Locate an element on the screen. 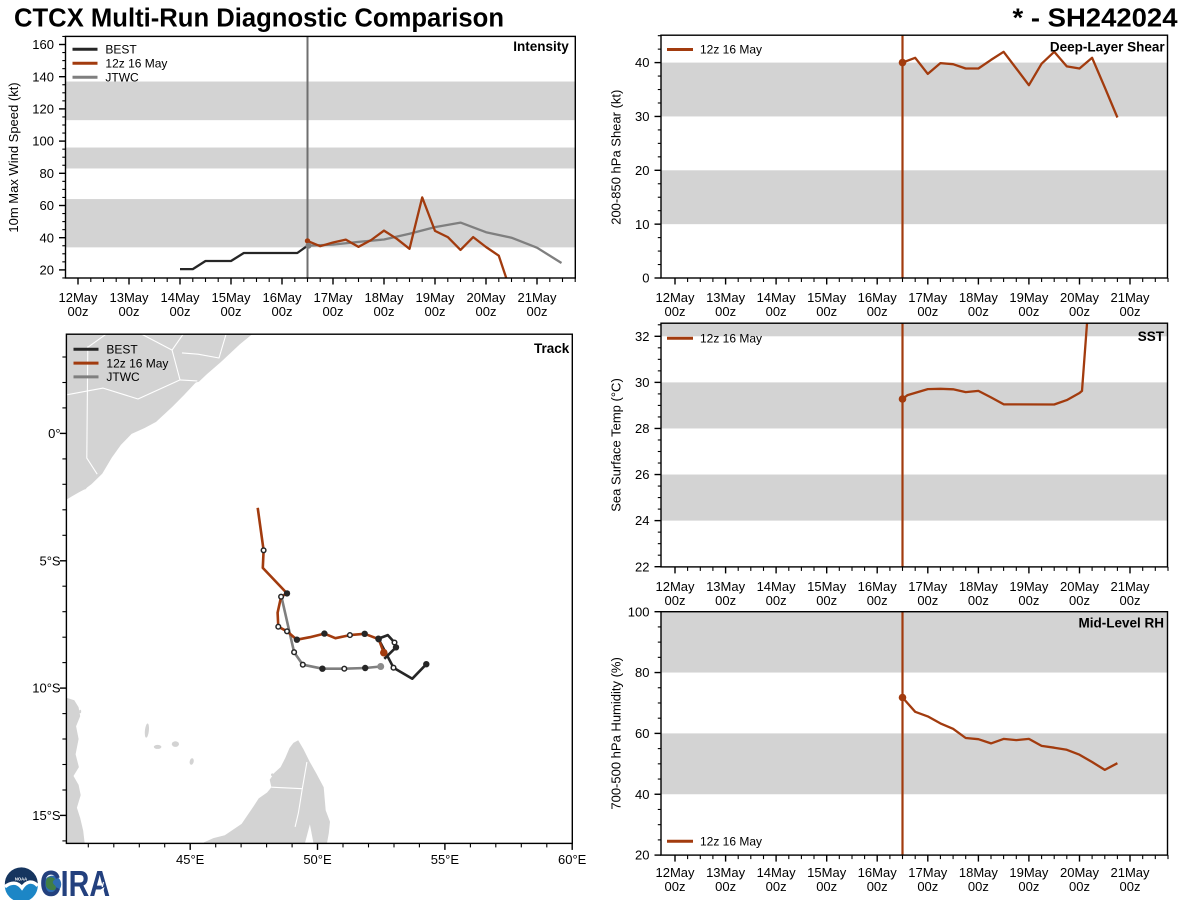 The height and width of the screenshot is (905, 1200). svg-text: 55°E is located at coordinates (445, 859).